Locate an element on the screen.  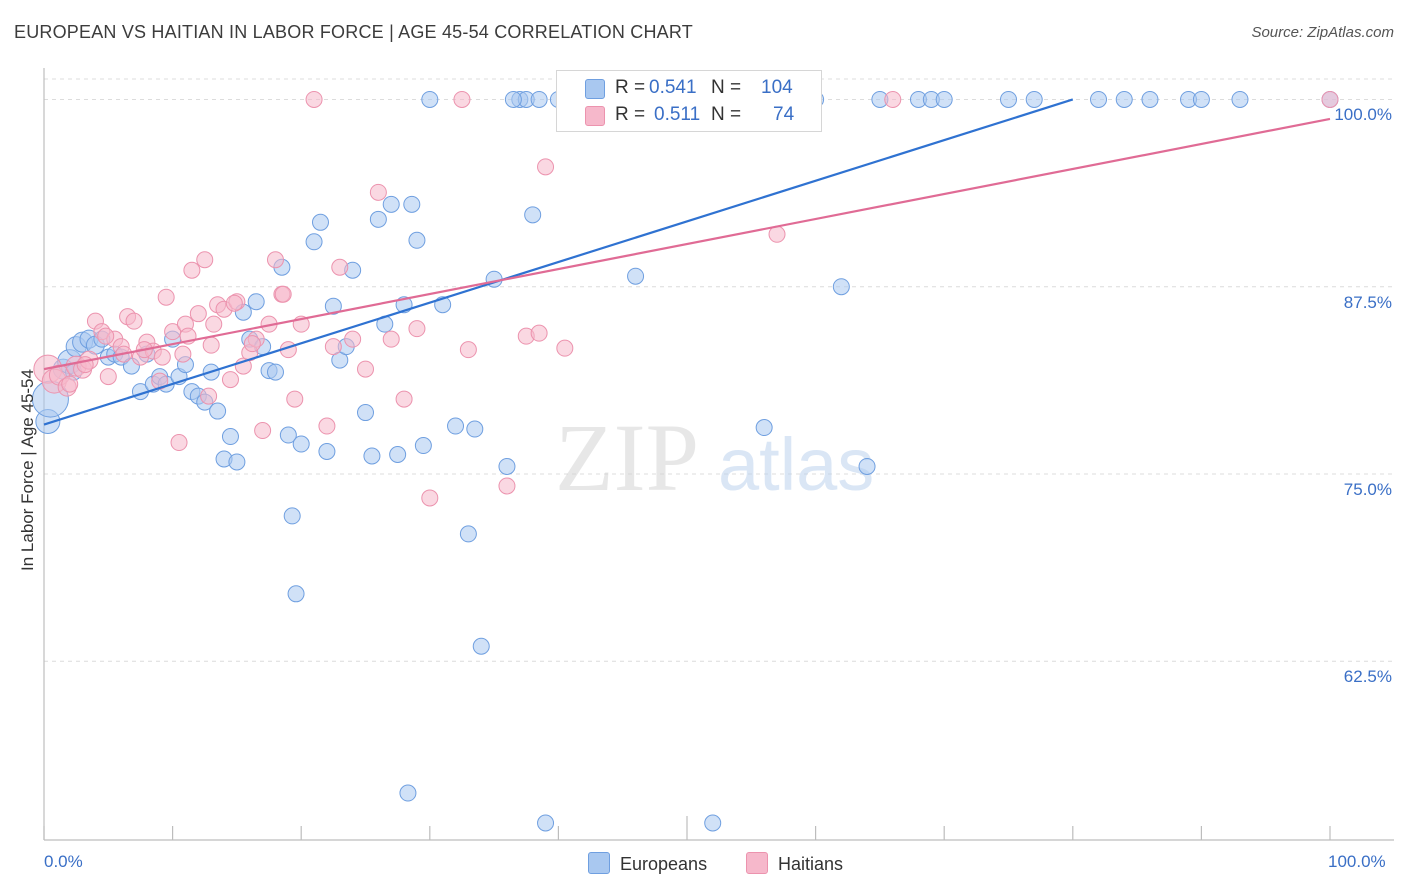
y-axis-label: In Labor Force | Age 45-54 is located at coordinates (27, 470).